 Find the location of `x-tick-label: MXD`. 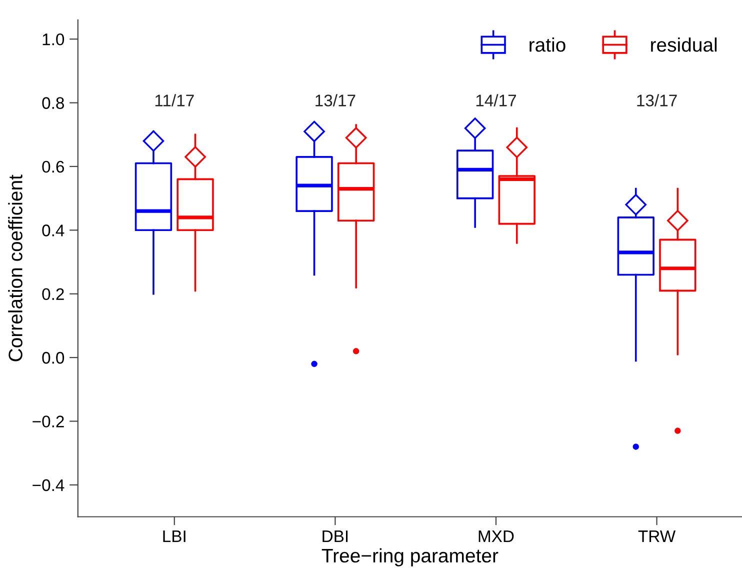

x-tick-label: MXD is located at coordinates (496, 536).